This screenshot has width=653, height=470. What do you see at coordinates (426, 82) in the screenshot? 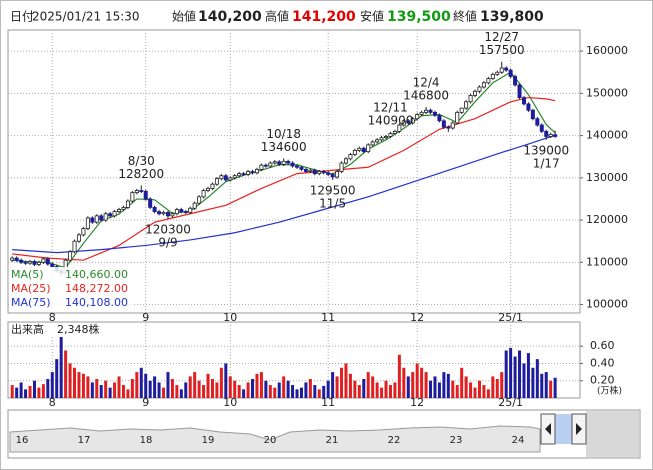
I see `annotation-date: 12/4` at bounding box center [426, 82].